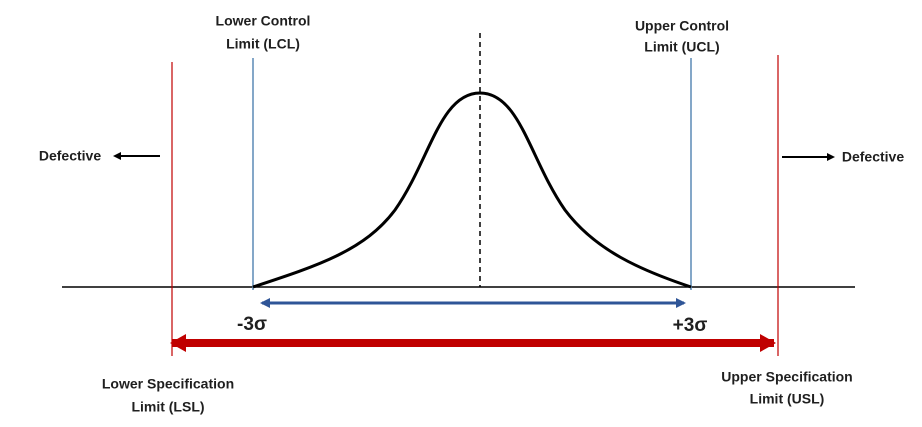 This screenshot has width=922, height=427. I want to click on sigma-label: +3σ, so click(690, 325).